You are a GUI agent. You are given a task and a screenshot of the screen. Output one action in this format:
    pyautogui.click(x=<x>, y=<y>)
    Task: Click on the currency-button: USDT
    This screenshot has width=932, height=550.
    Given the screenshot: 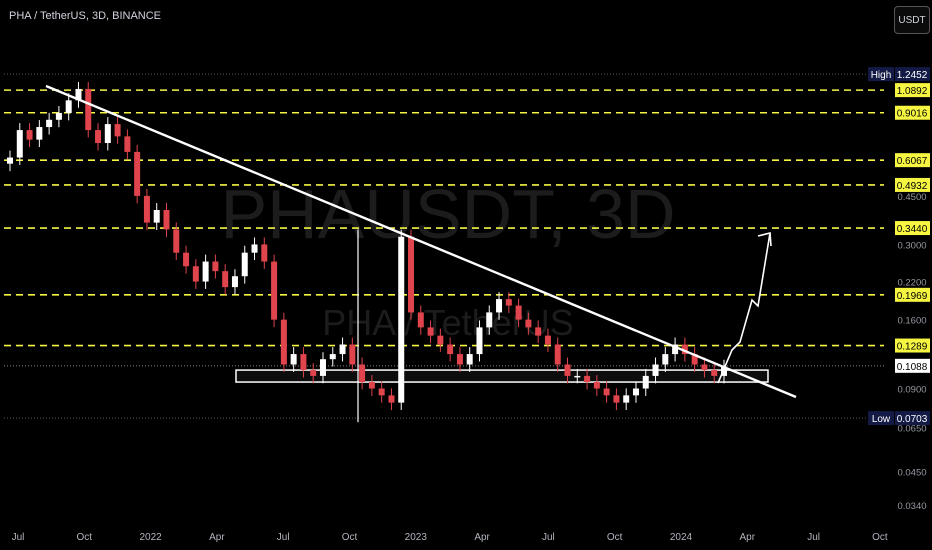 What is the action you would take?
    pyautogui.click(x=912, y=20)
    